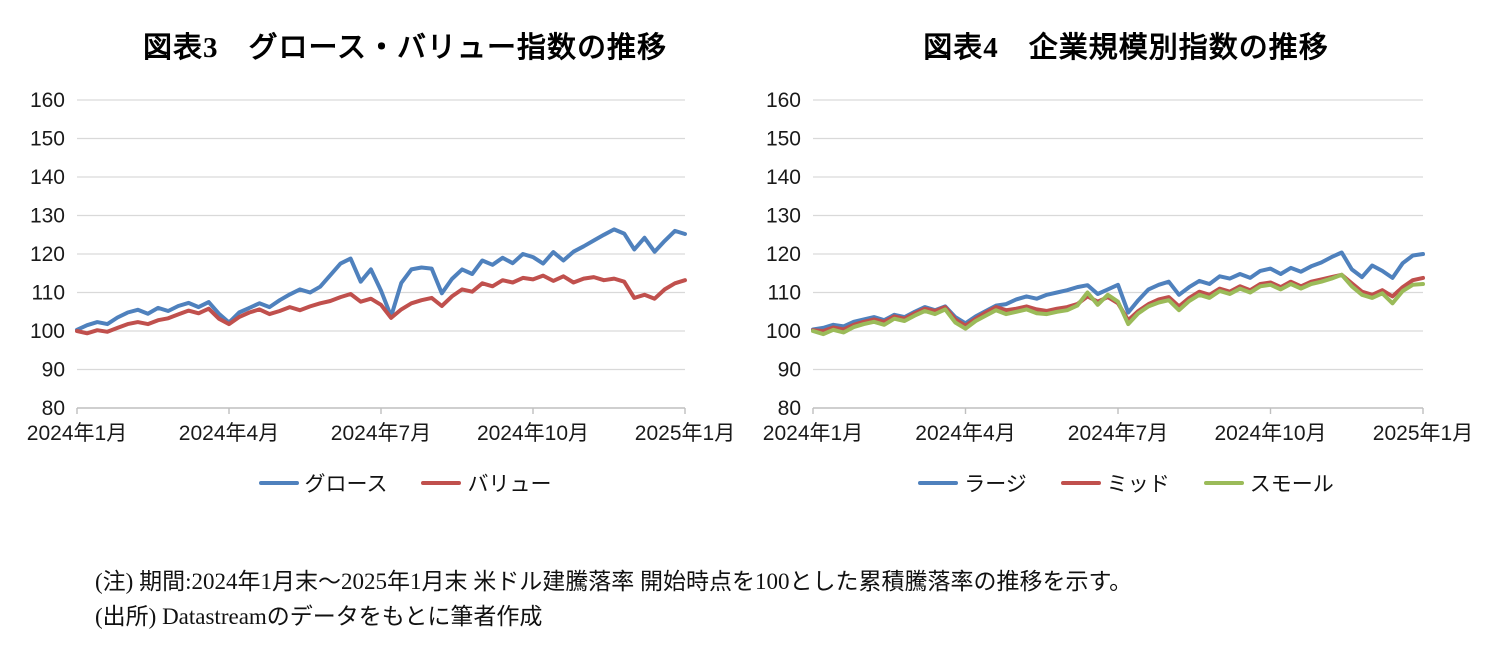 This screenshot has width=1494, height=662. I want to click on figure4-legend: ラージ ミッド スモール, so click(1126, 483).